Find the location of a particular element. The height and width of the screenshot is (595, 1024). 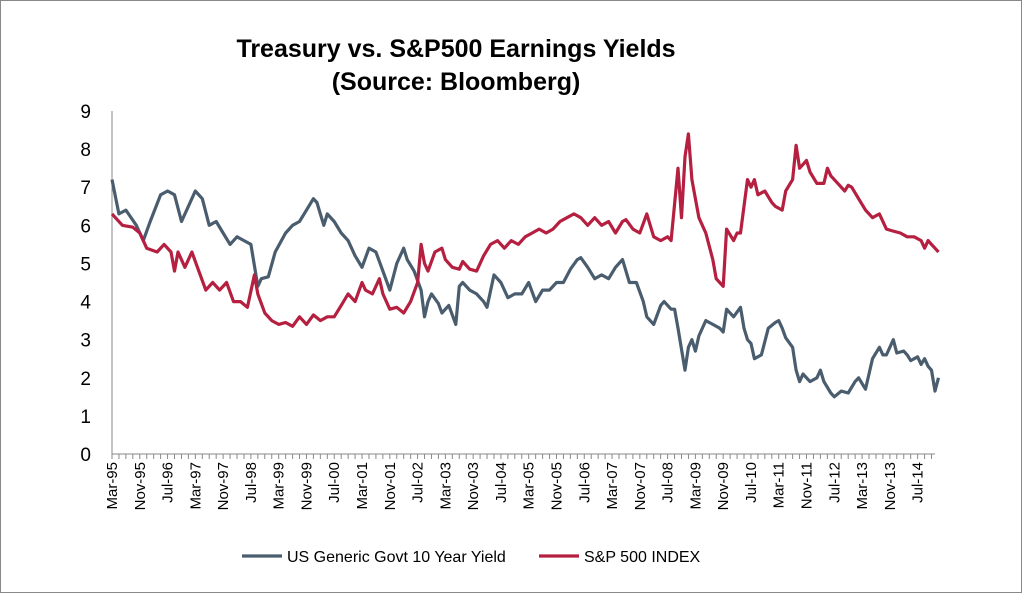

x-tick-label: Nov-95 is located at coordinates (140, 486).